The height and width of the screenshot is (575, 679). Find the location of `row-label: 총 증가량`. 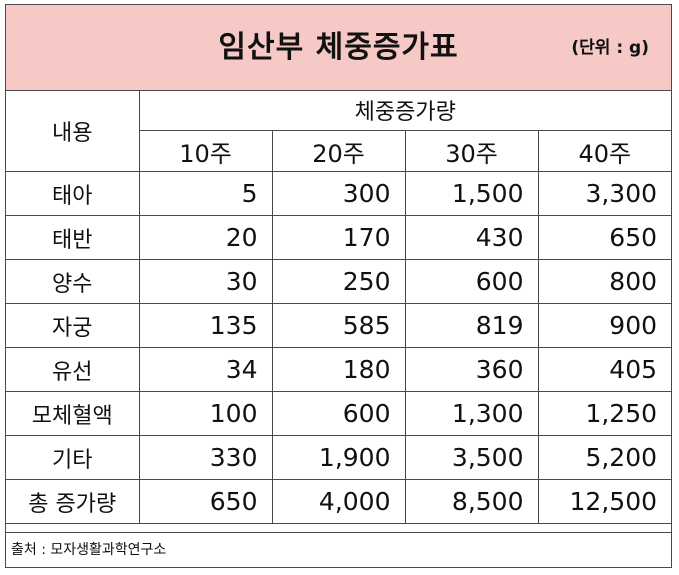

row-label: 총 증가량 is located at coordinates (73, 501).